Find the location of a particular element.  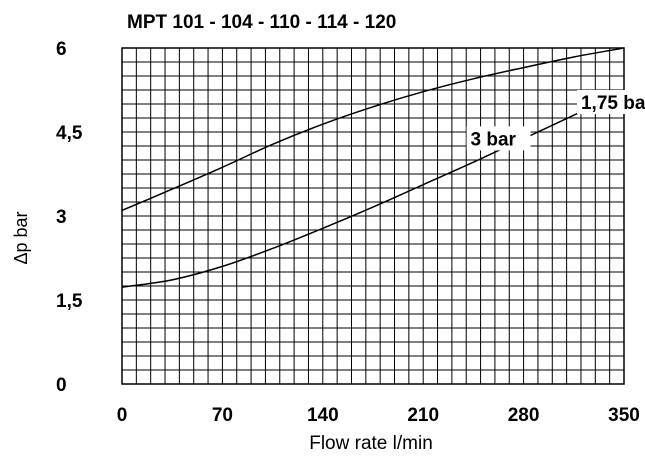

chart-title: MPT 101 - 104 - 110 - 114 - 120 is located at coordinates (261, 22).